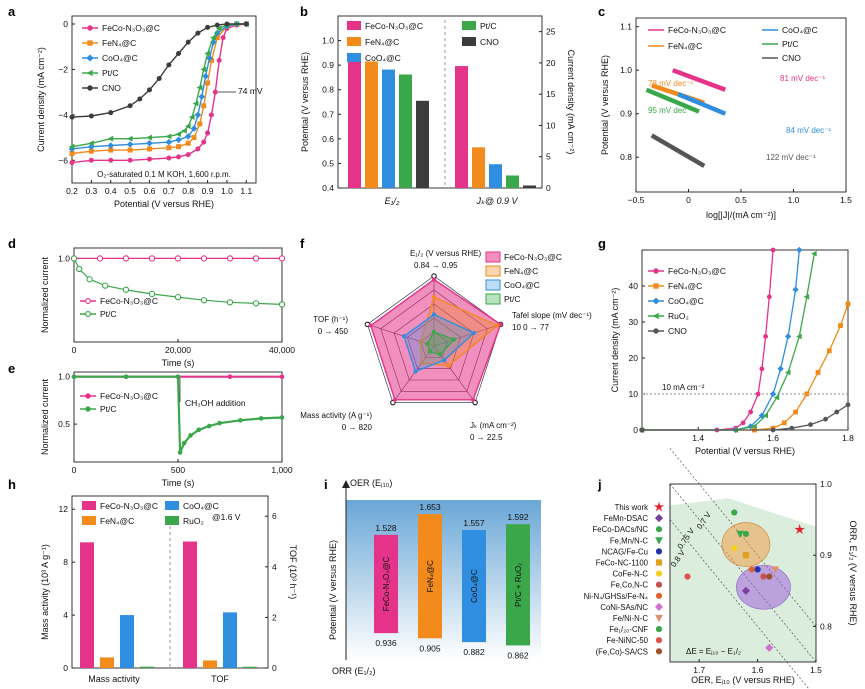 The height and width of the screenshot is (689, 865). What do you see at coordinates (108, 409) in the screenshot?
I see `legend-e-1-text: Pt/C` at bounding box center [108, 409].